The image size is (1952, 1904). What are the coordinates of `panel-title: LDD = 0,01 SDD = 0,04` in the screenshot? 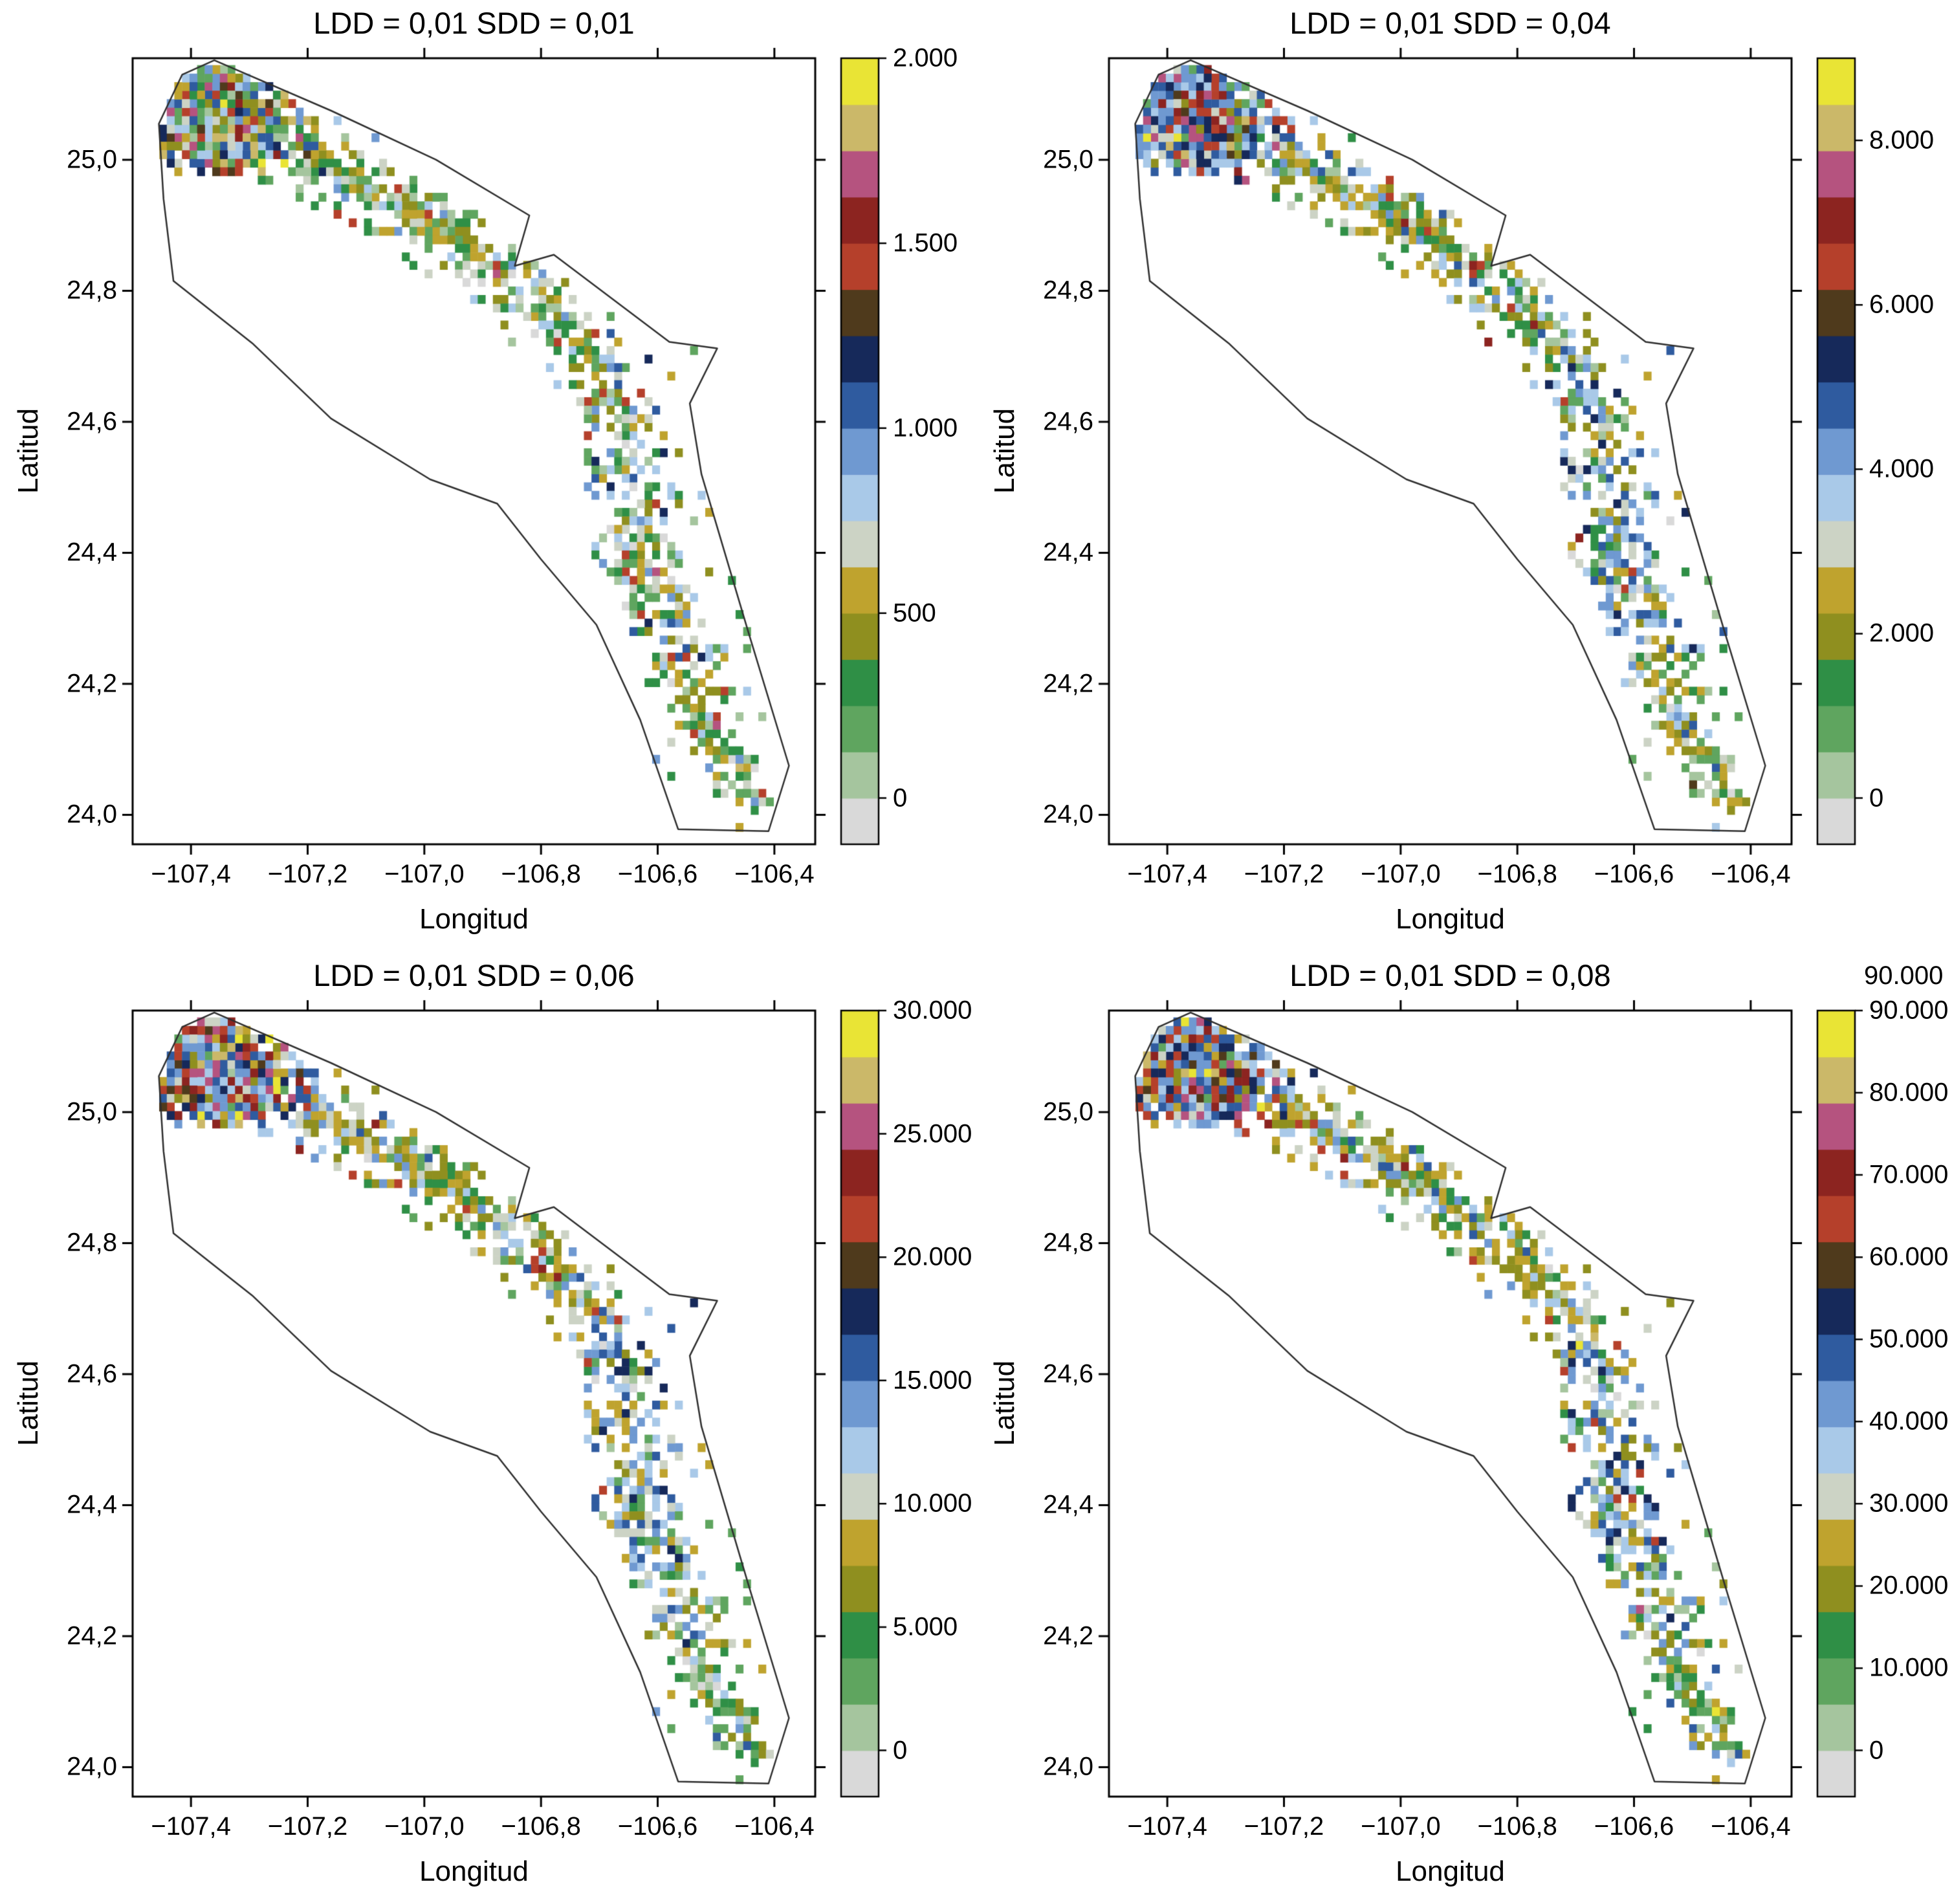 It's located at (1450, 23).